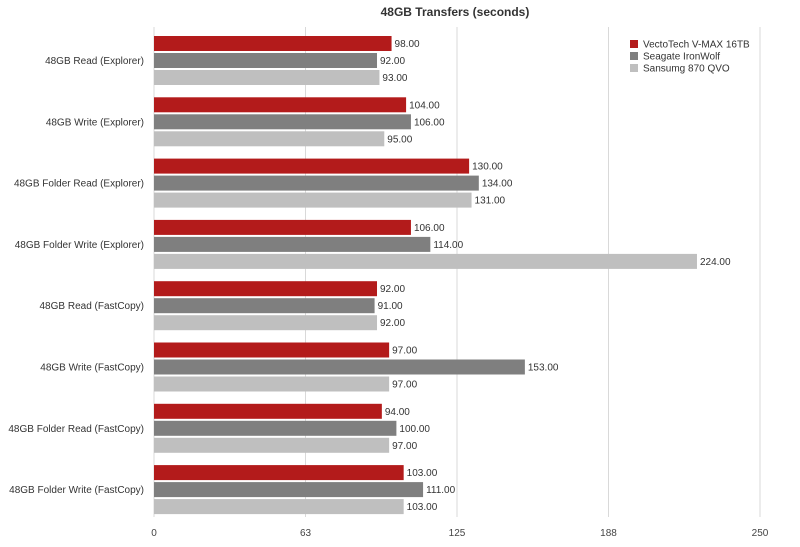 The width and height of the screenshot is (800, 547). I want to click on category-label: 48GB Read (FastCopy), so click(92, 306).